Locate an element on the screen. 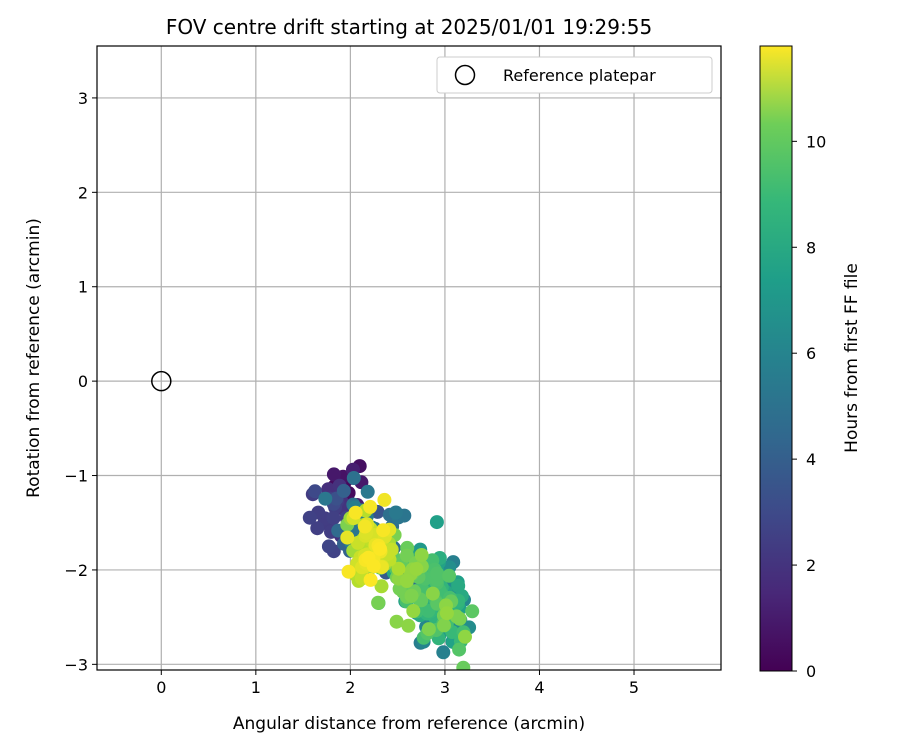 Image resolution: width=900 pixels, height=750 pixels. x-tick-label: 2 is located at coordinates (350, 687).